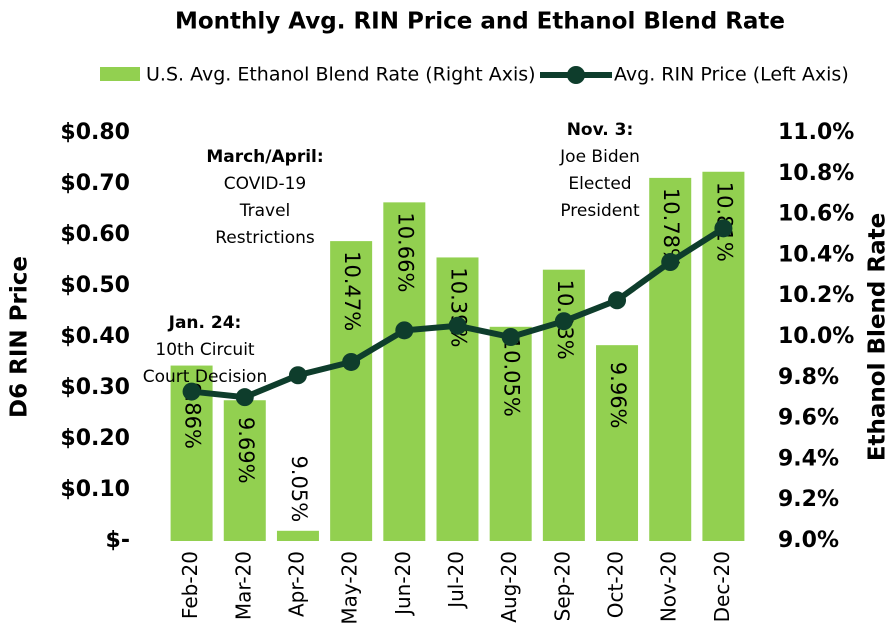  I want to click on y-tick-label: $0.40, so click(95, 336).